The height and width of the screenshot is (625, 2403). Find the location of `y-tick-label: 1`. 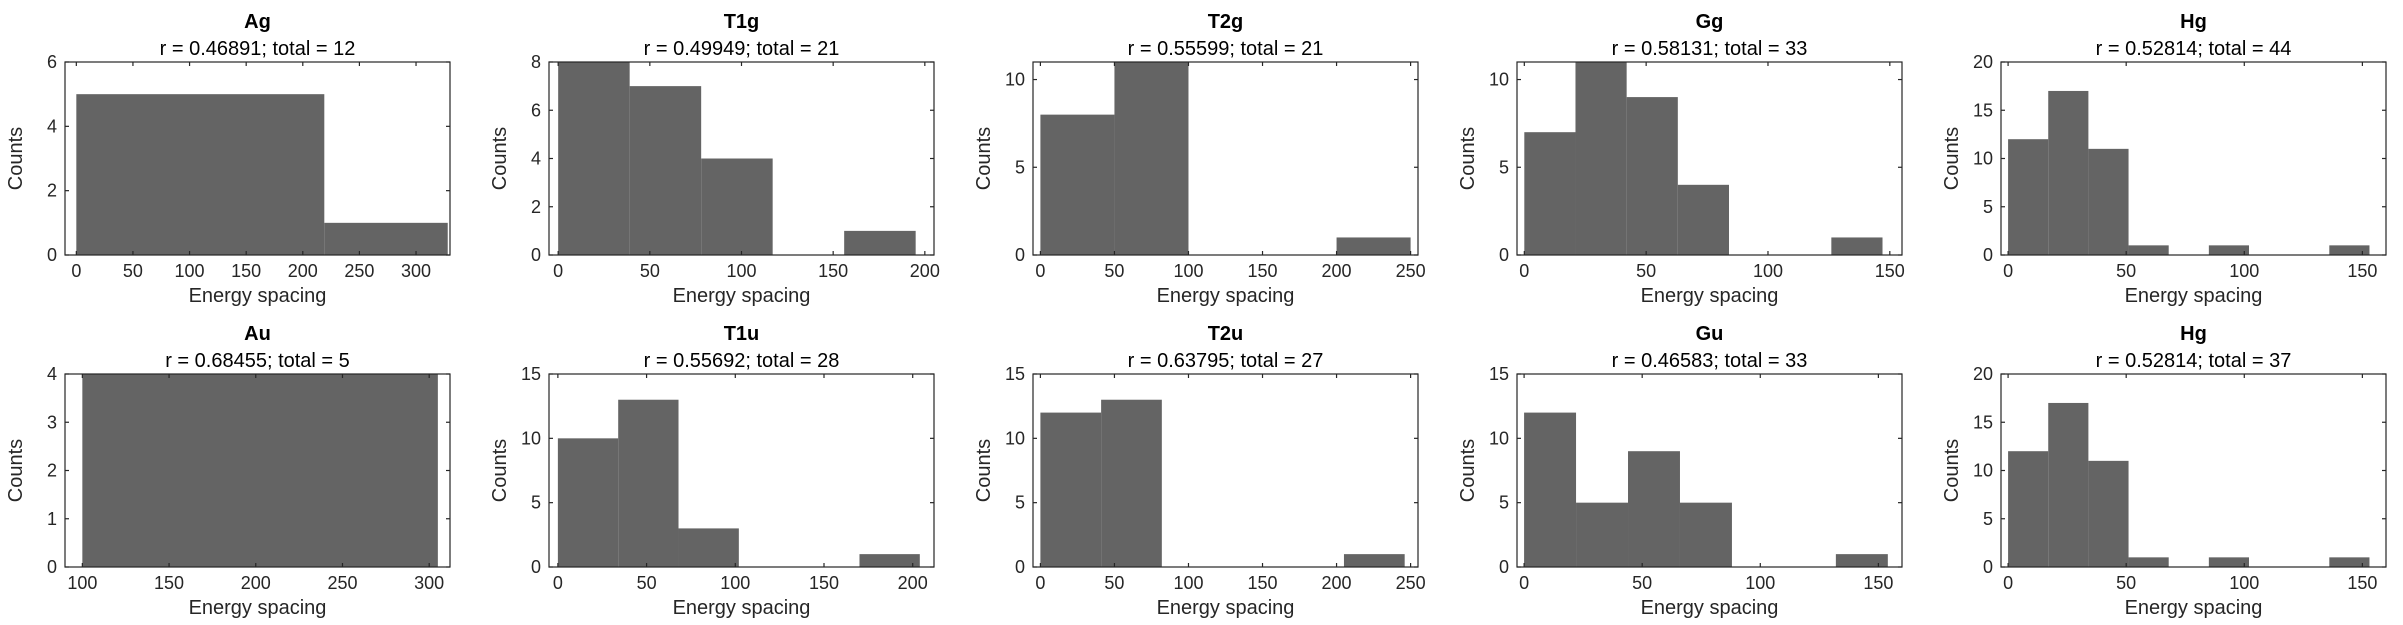

y-tick-label: 1 is located at coordinates (52, 519).